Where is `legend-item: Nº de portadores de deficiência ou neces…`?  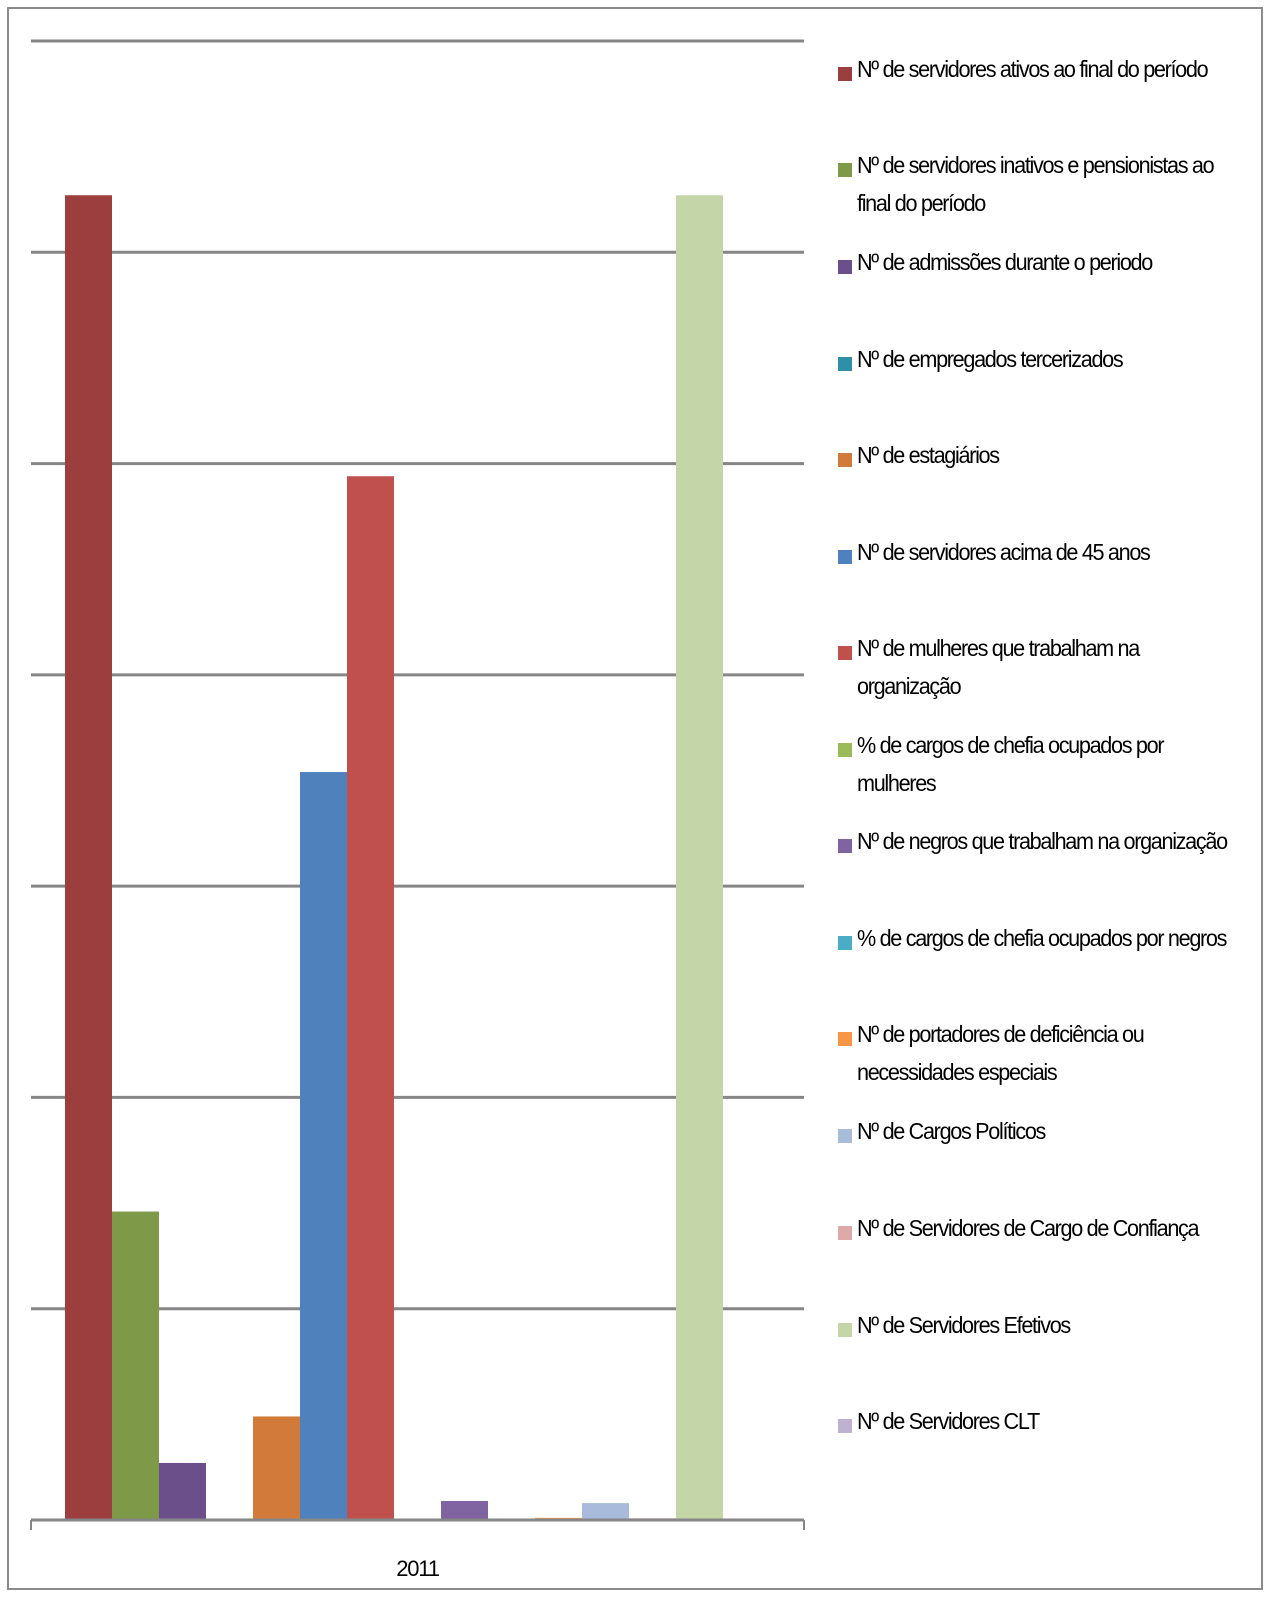
legend-item: Nº de portadores de deficiência ou neces… is located at coordinates (1048, 1053).